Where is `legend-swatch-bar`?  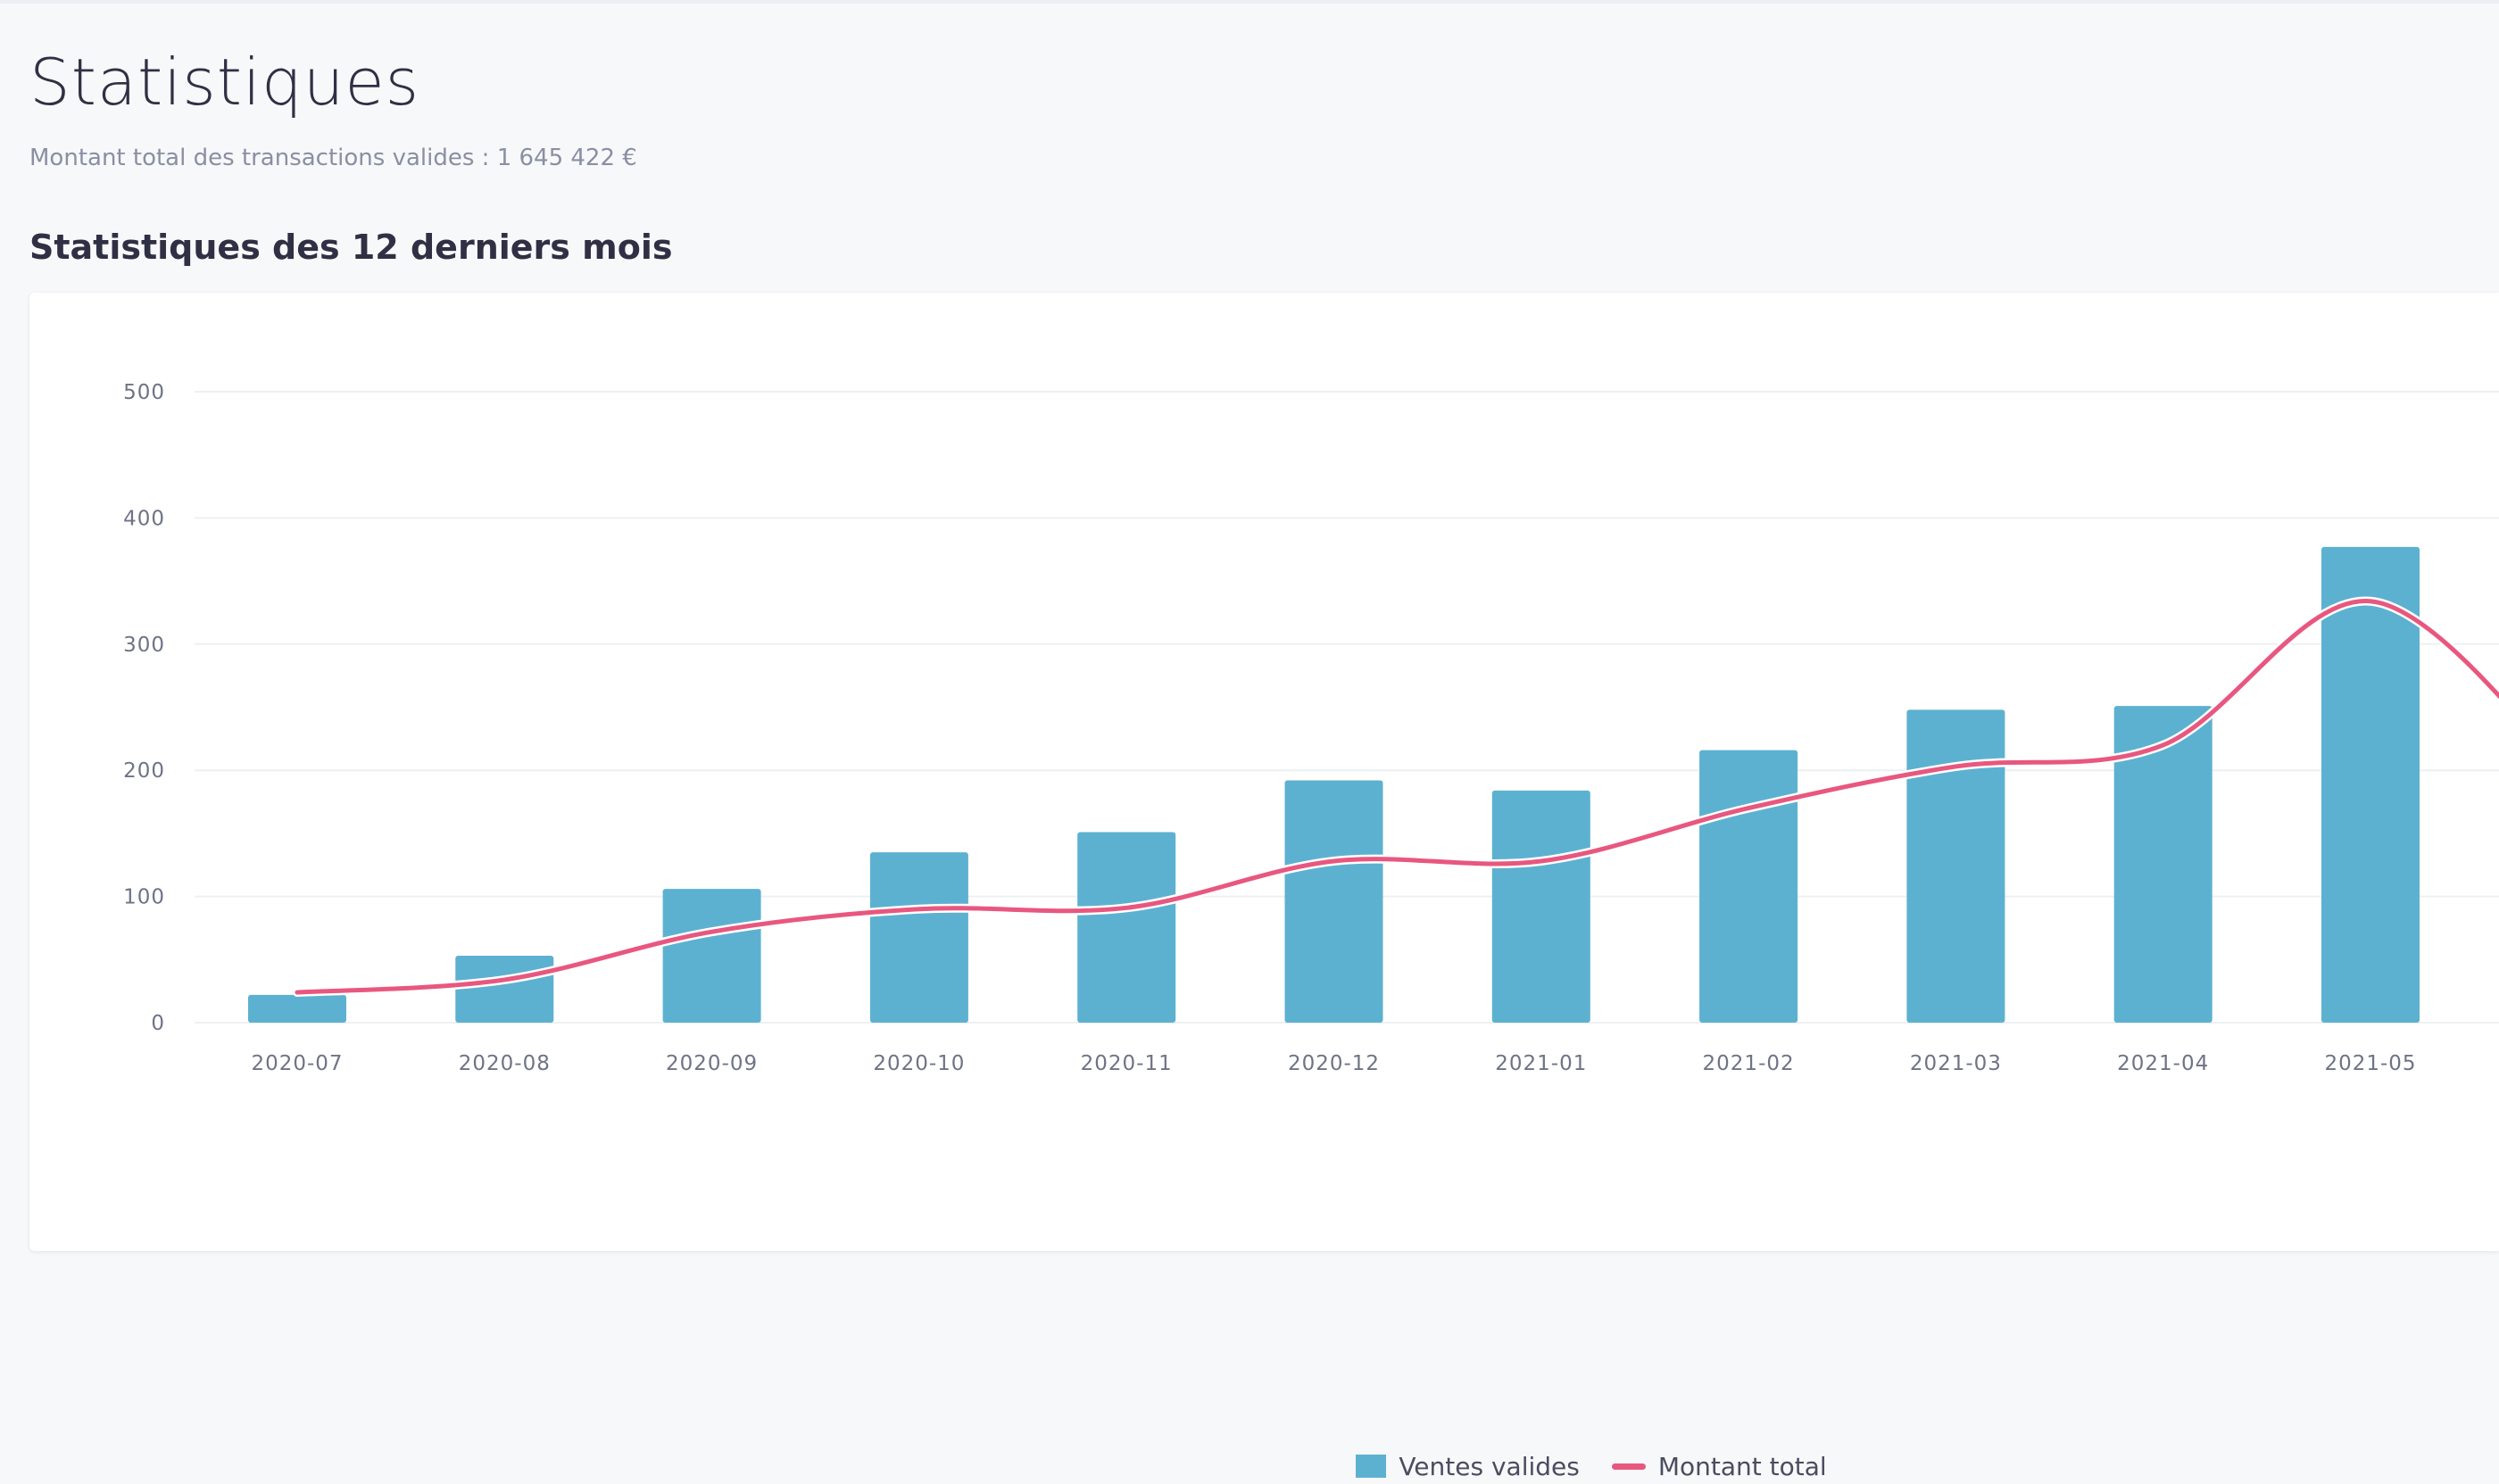
legend-swatch-bar is located at coordinates (1371, 1466).